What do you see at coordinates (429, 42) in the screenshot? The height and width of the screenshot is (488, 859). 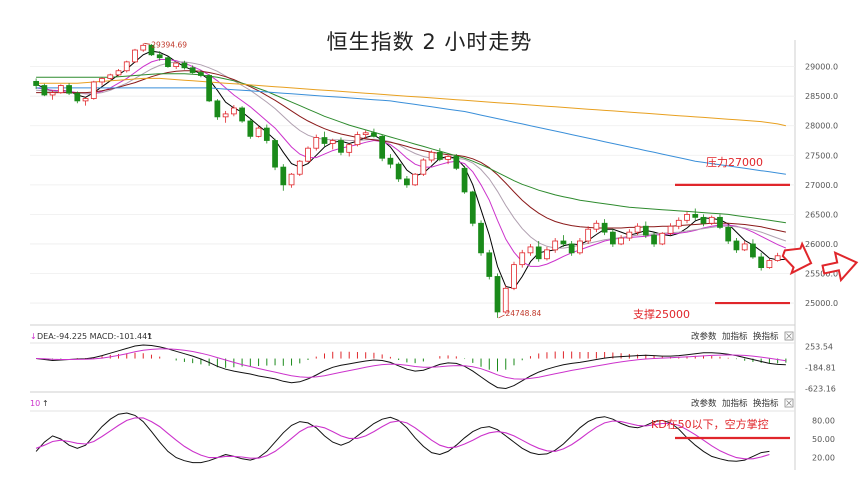 I see `page-title: 恒生指数 2 小时走势` at bounding box center [429, 42].